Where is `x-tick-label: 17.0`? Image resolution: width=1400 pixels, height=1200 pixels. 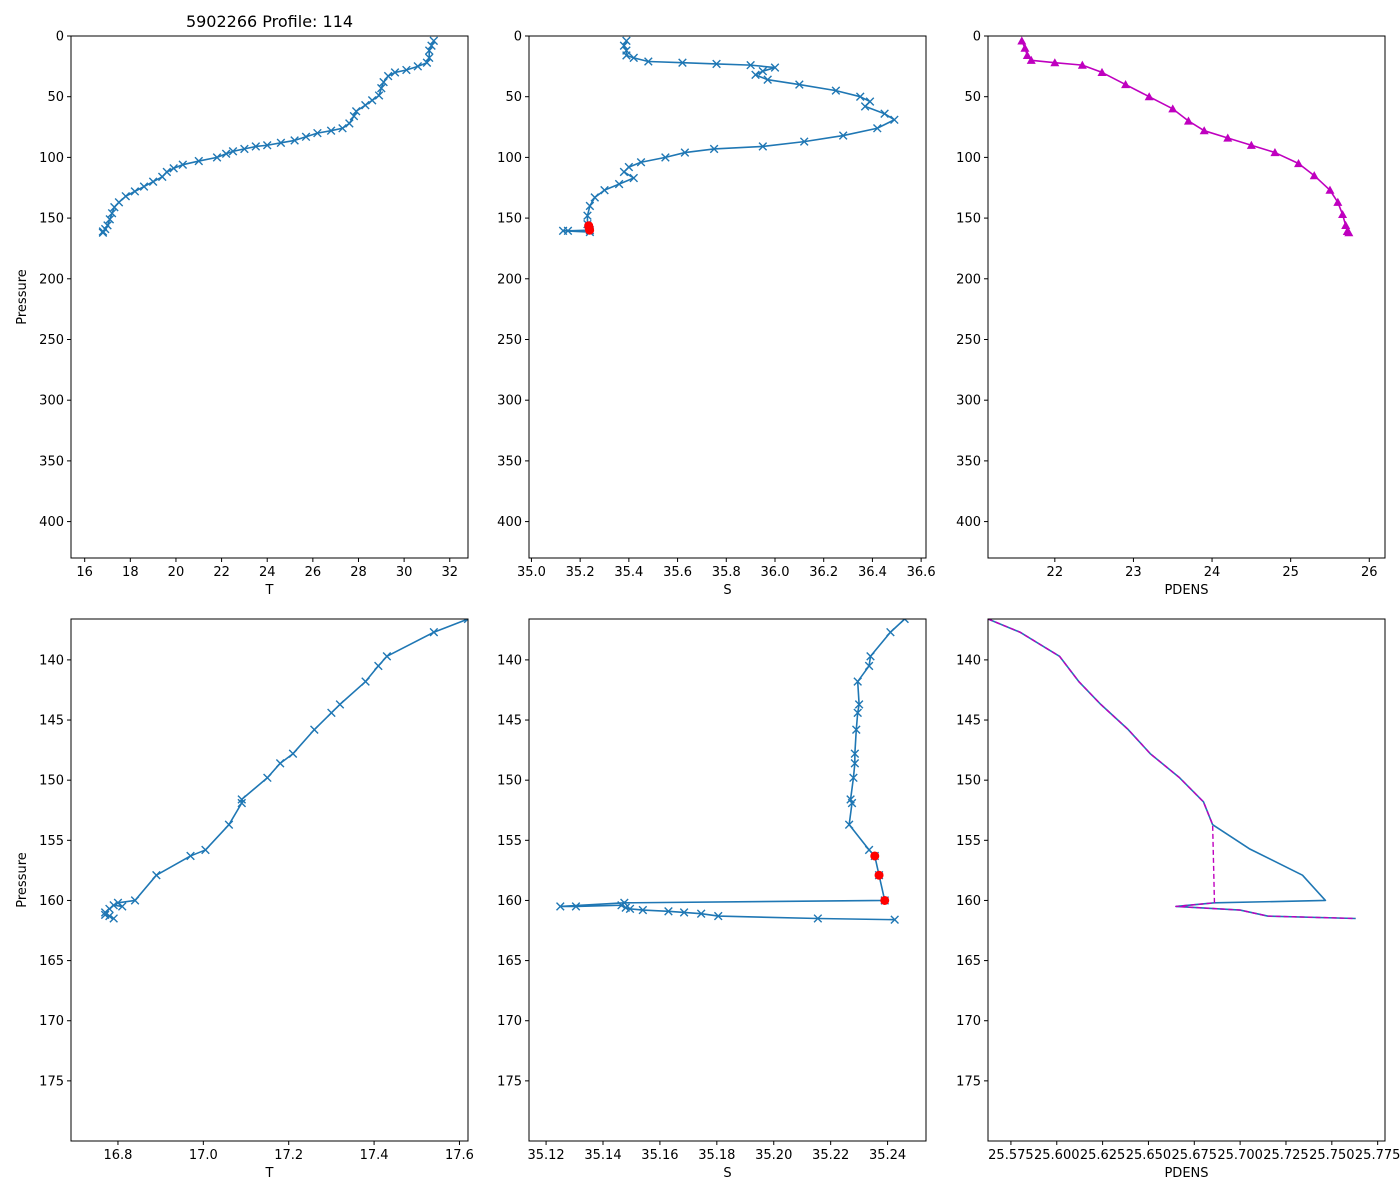
x-tick-label: 17.0 is located at coordinates (203, 1155).